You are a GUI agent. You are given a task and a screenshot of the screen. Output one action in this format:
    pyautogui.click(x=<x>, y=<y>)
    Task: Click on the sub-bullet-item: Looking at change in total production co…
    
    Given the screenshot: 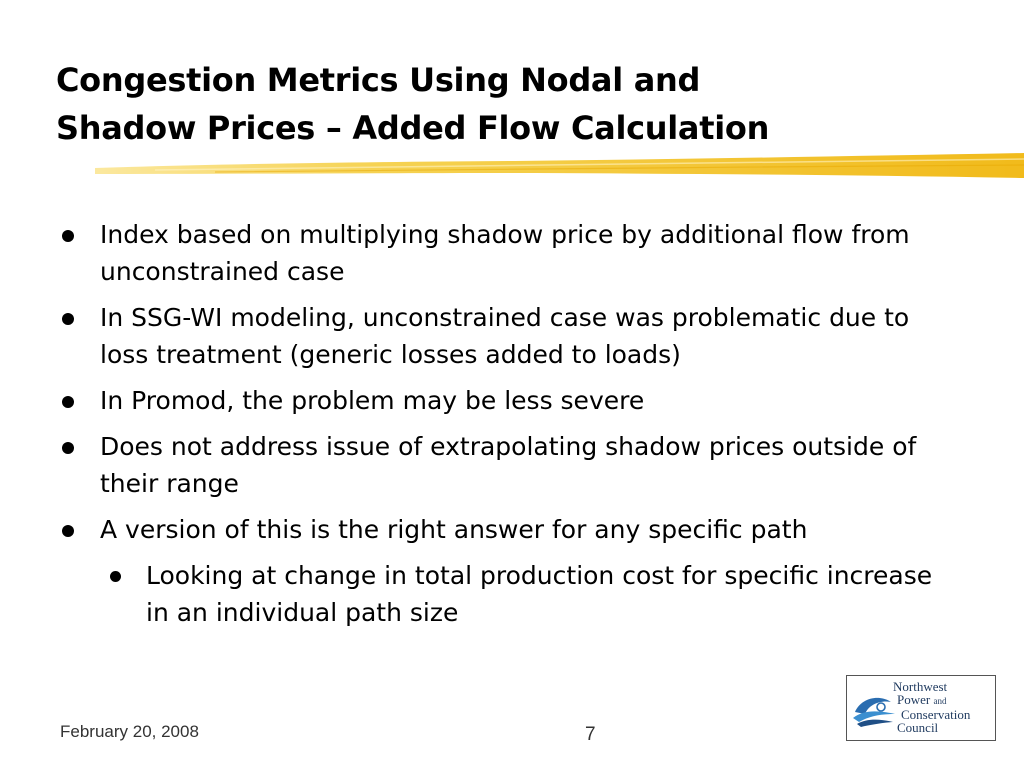 What is the action you would take?
    pyautogui.click(x=506, y=594)
    